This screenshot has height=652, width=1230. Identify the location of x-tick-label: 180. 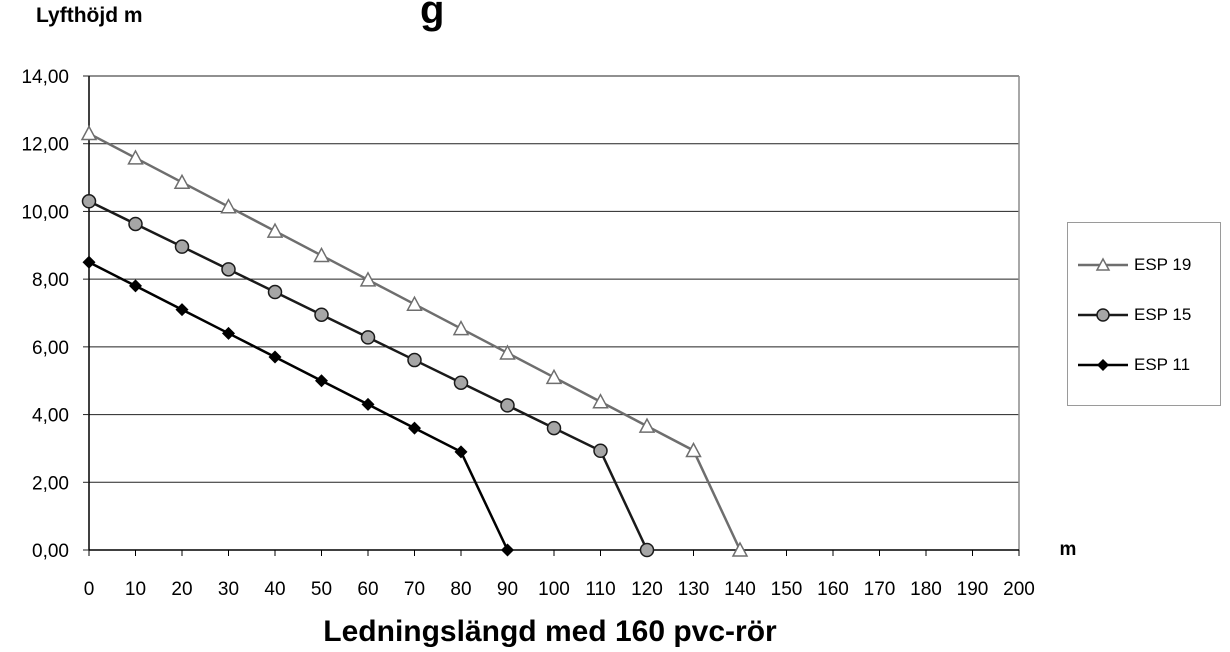
(926, 589).